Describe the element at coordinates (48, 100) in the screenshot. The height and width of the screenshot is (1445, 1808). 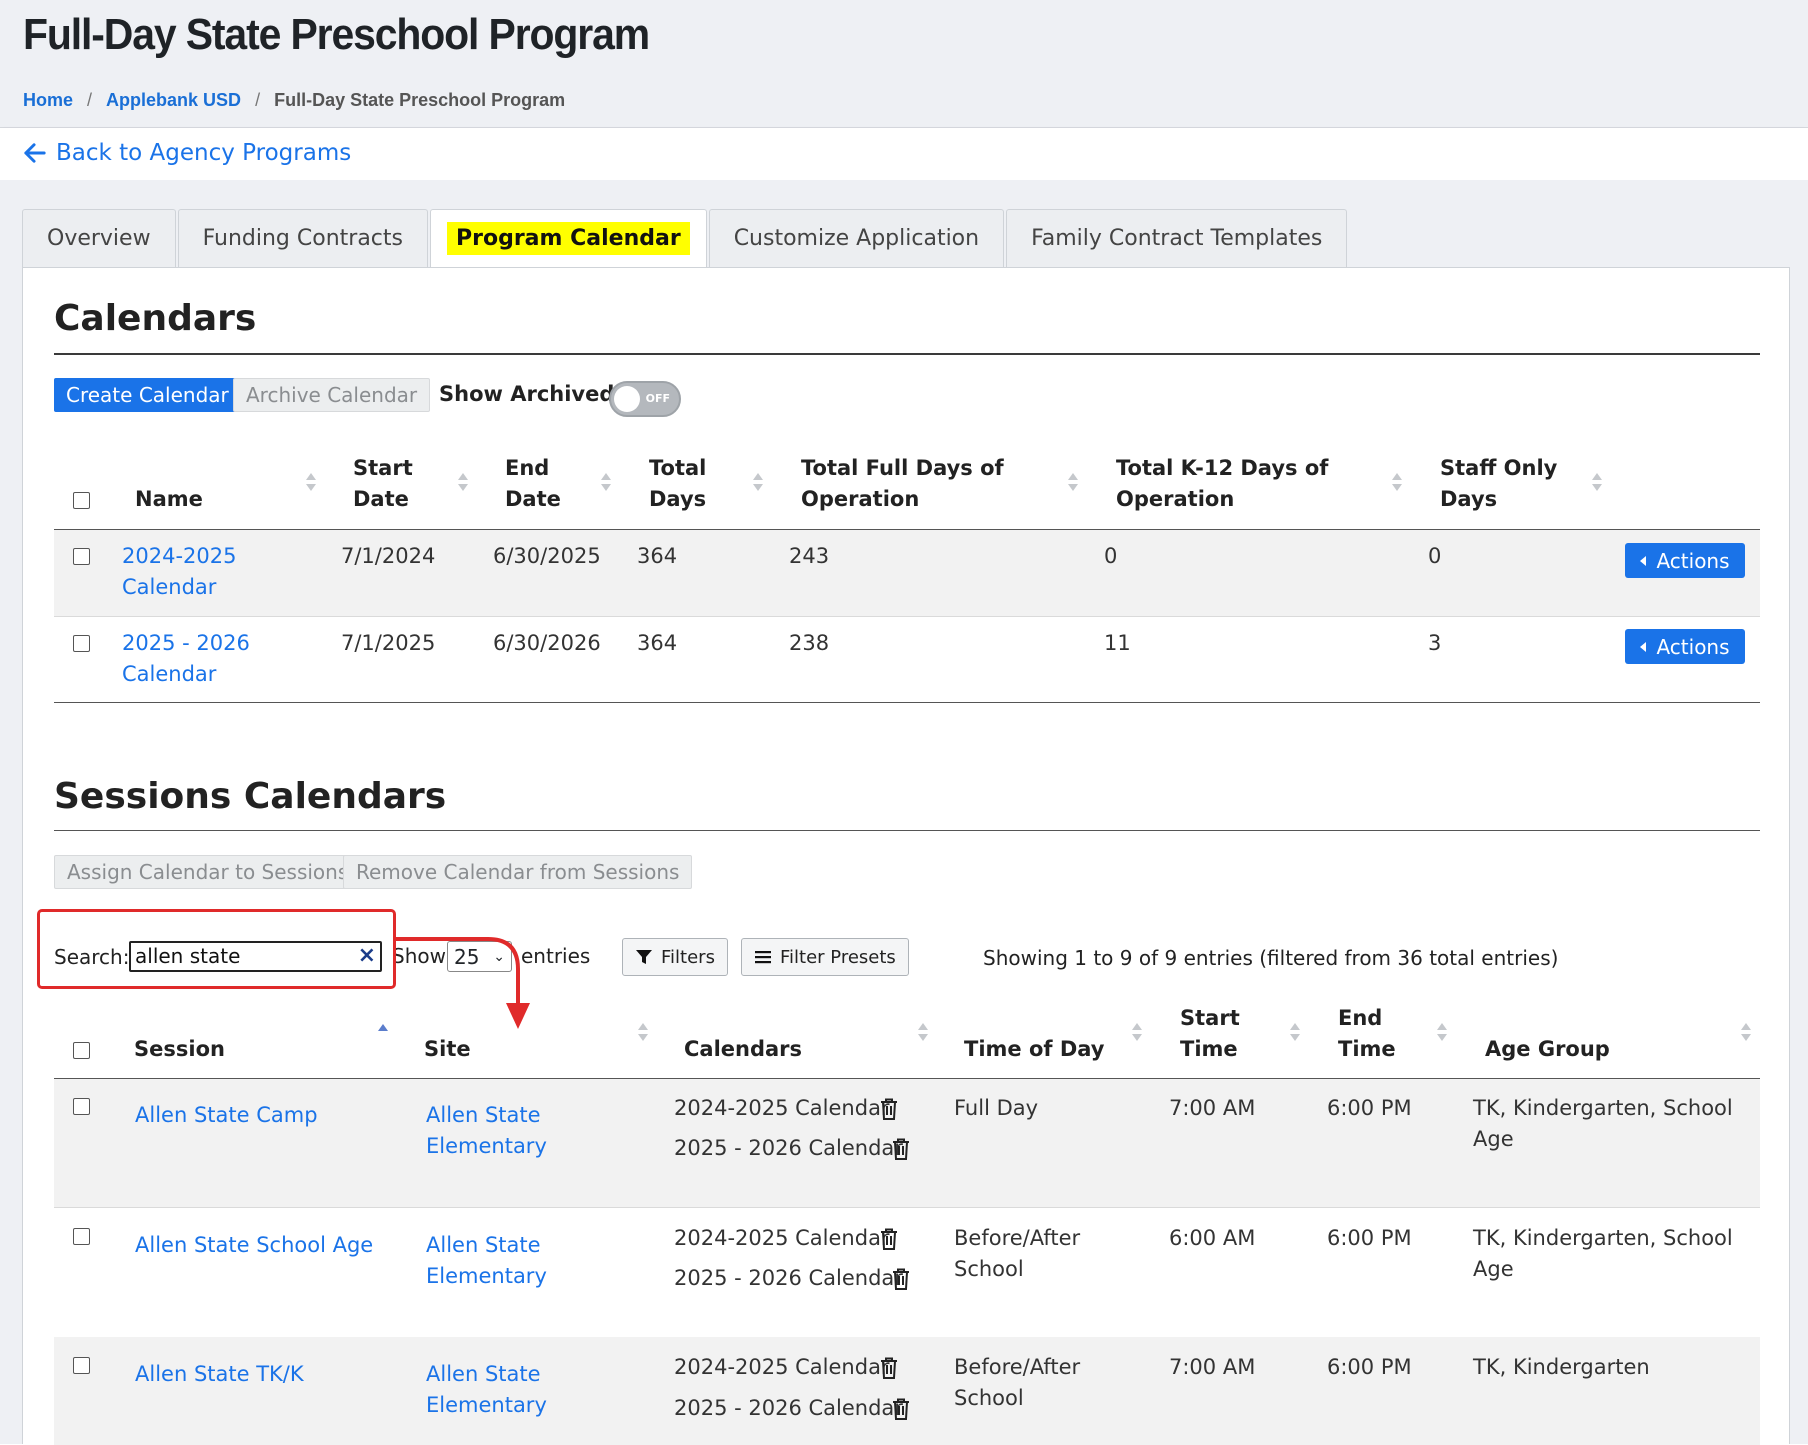
I see `breadcrumb-home: Home` at that location.